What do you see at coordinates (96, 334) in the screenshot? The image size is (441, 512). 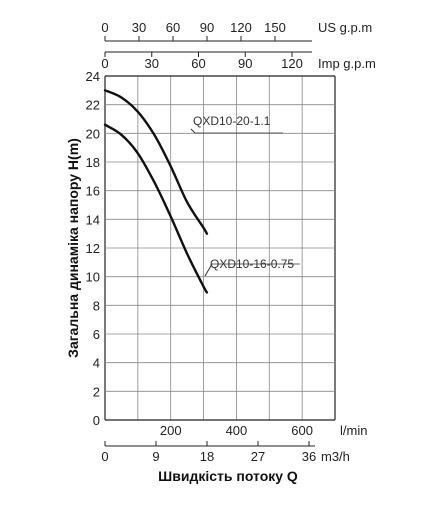 I see `y-tick-label: 6` at bounding box center [96, 334].